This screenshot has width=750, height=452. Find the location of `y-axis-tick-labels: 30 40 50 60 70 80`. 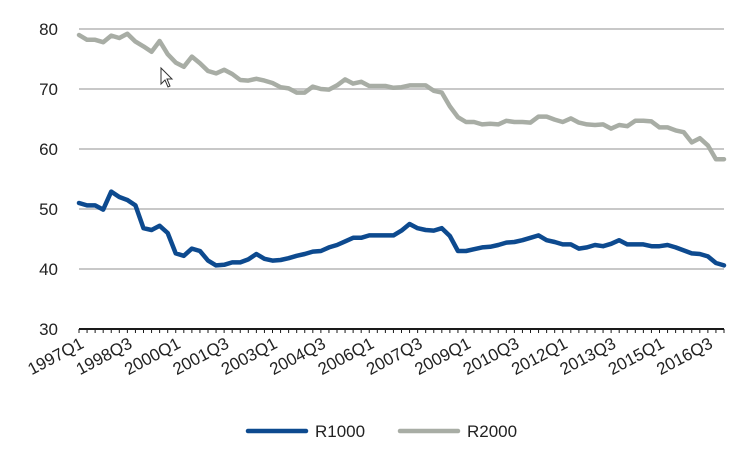

y-axis-tick-labels: 30 40 50 60 70 80 is located at coordinates (48, 179).